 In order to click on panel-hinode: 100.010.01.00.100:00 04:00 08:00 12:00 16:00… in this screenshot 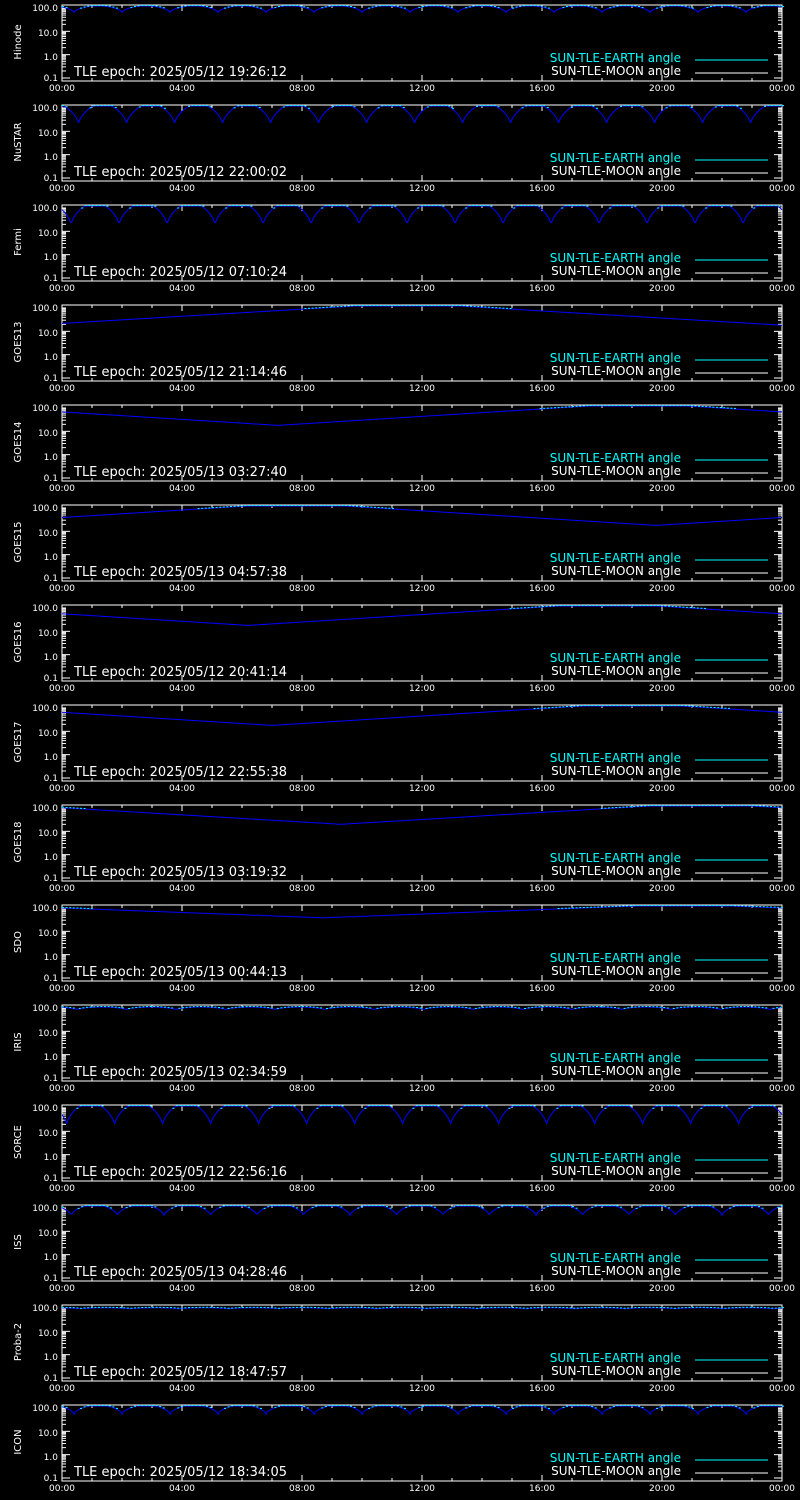, I will do `click(404, 49)`.